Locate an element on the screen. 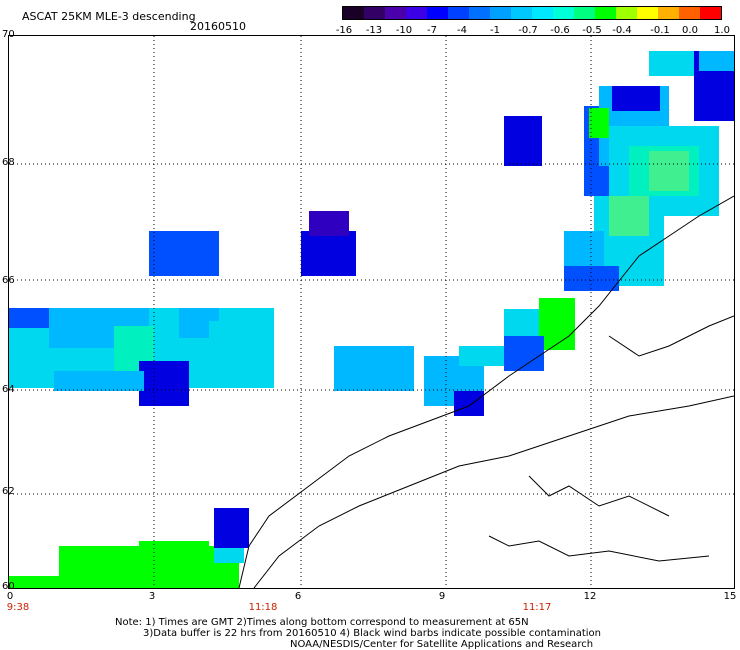  colorbar-tick-label: 0.0 is located at coordinates (690, 30).